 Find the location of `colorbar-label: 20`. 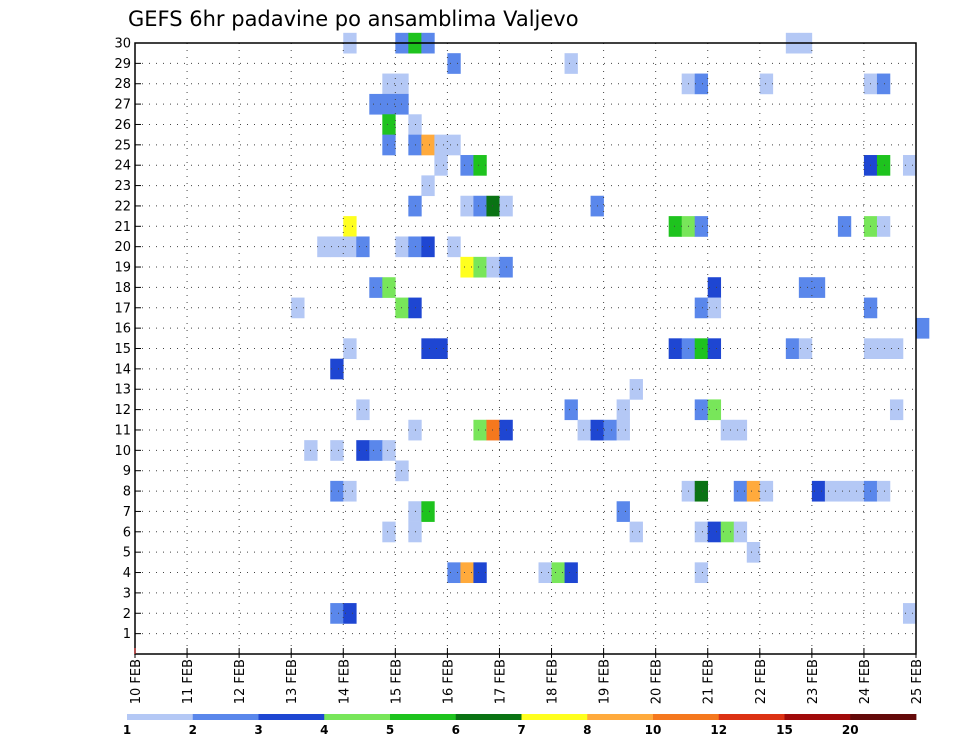

colorbar-label: 20 is located at coordinates (850, 730).